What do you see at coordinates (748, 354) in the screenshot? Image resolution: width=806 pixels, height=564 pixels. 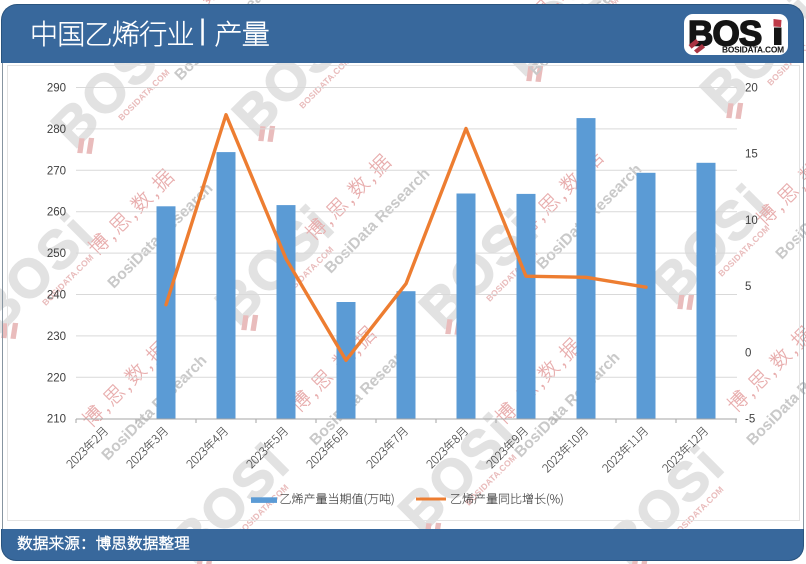 I see `svg-text: 0` at bounding box center [748, 354].